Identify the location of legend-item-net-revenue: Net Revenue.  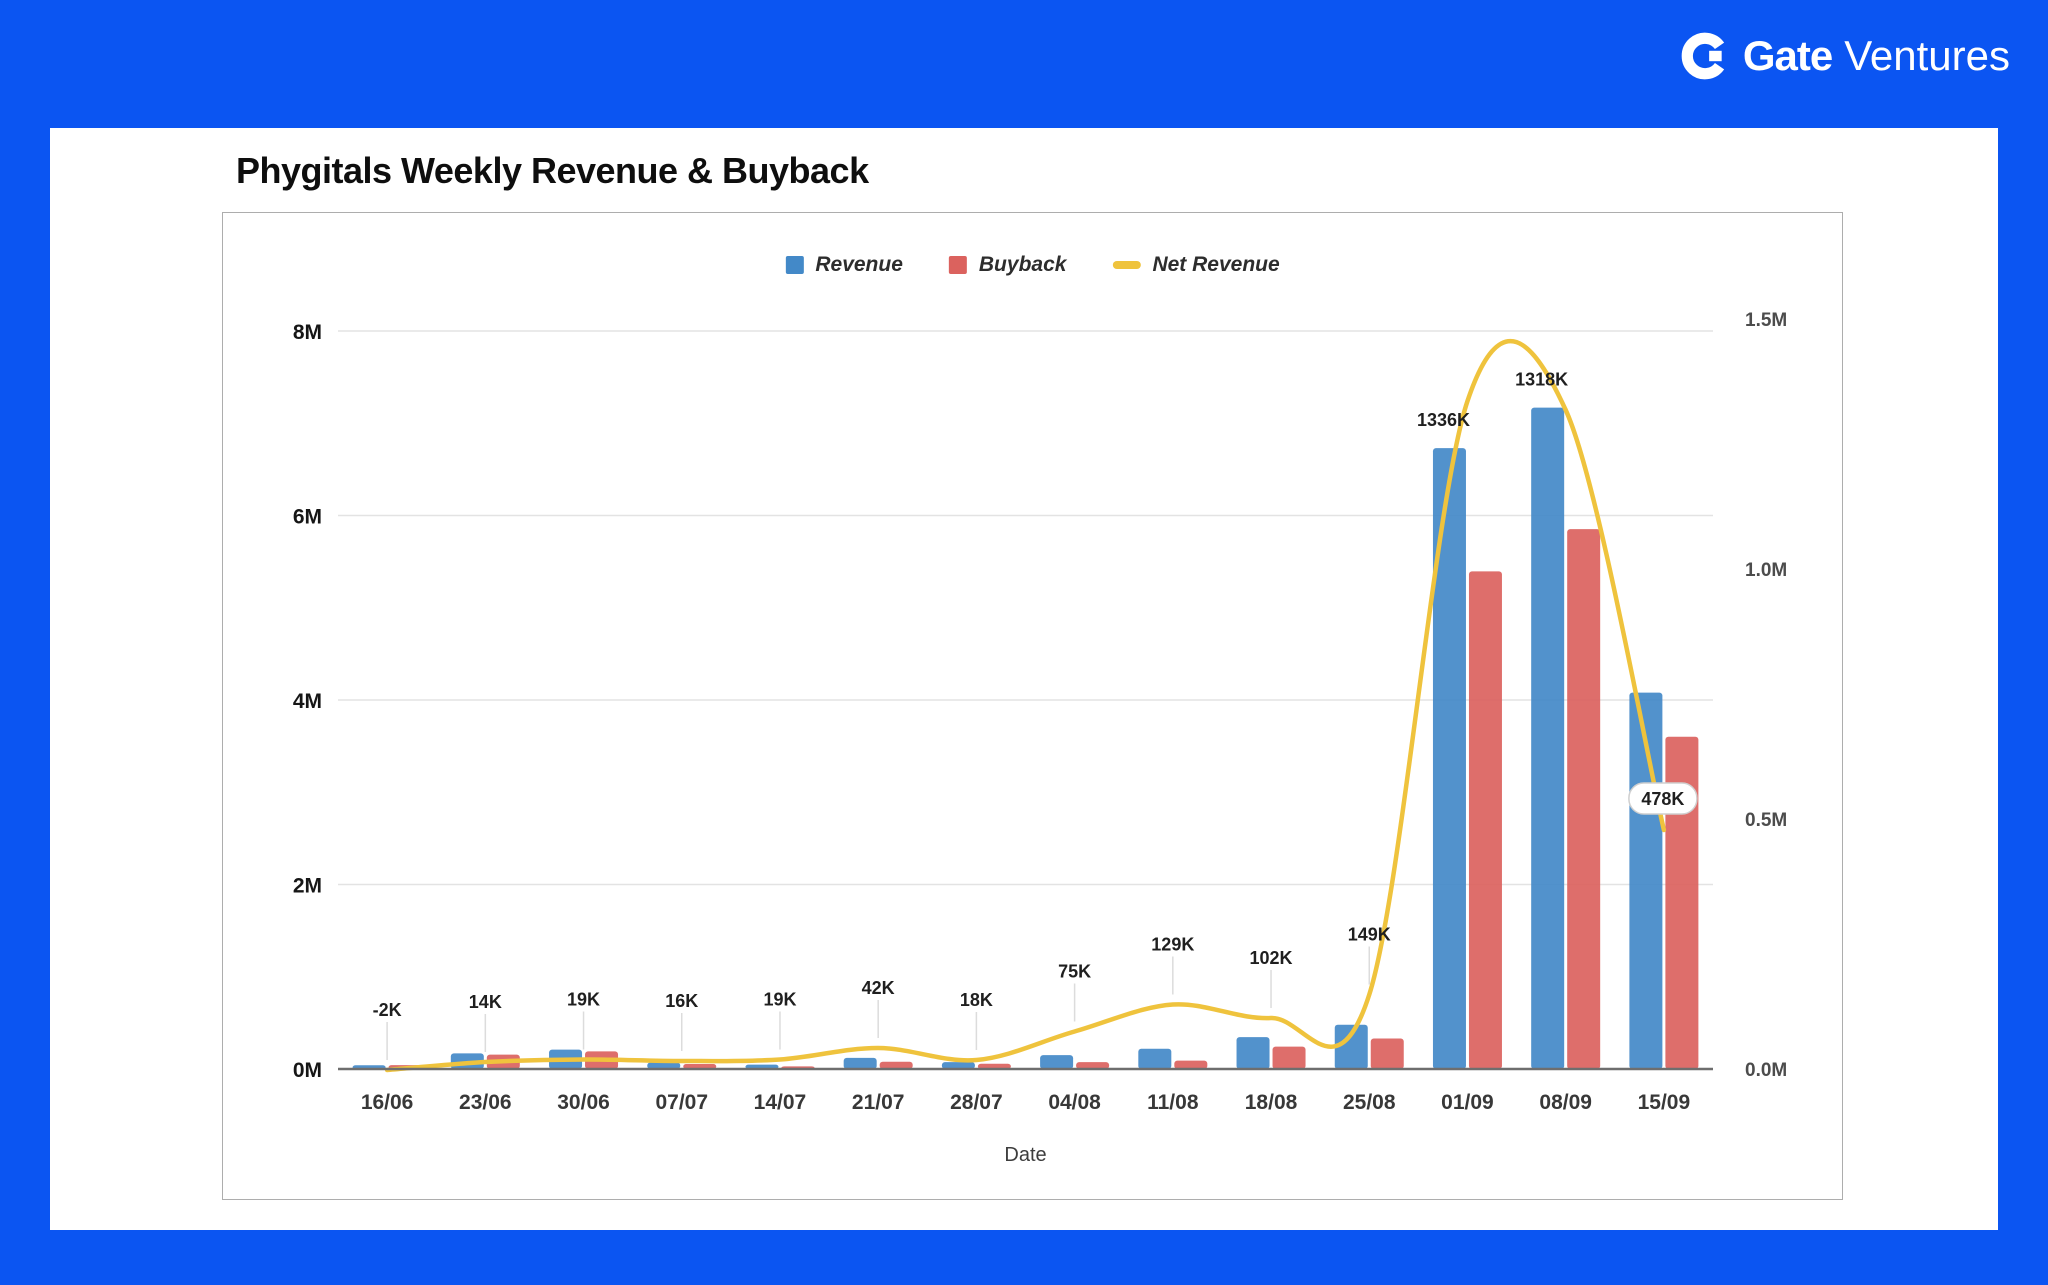
(1196, 265).